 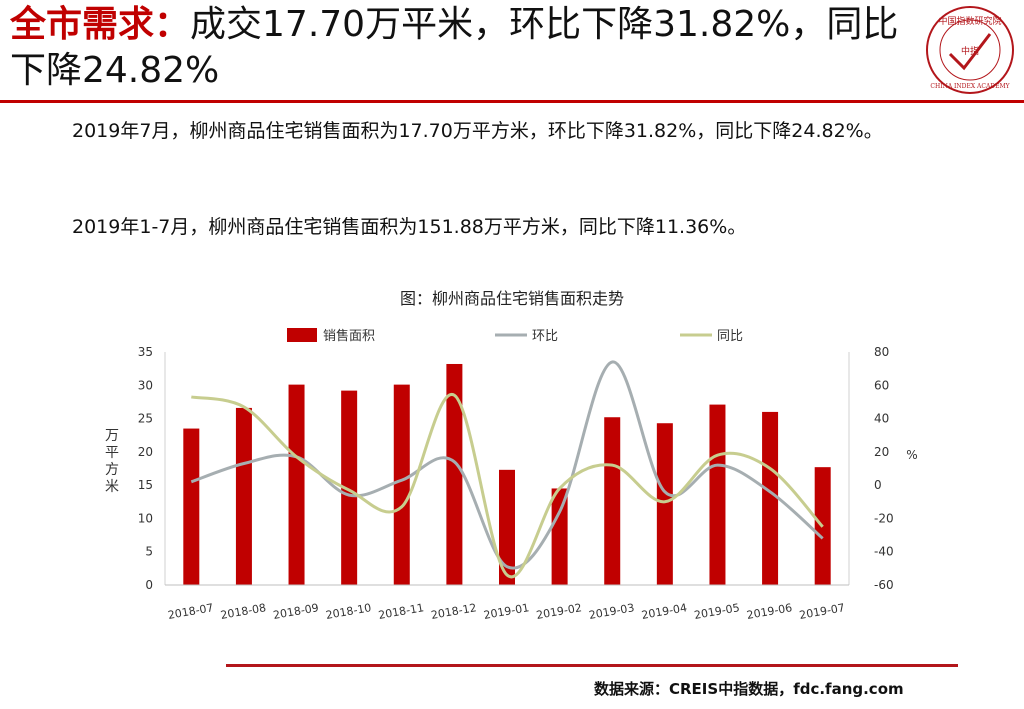 I want to click on logo-text-top: 中国指数研究院, so click(x=969, y=21).